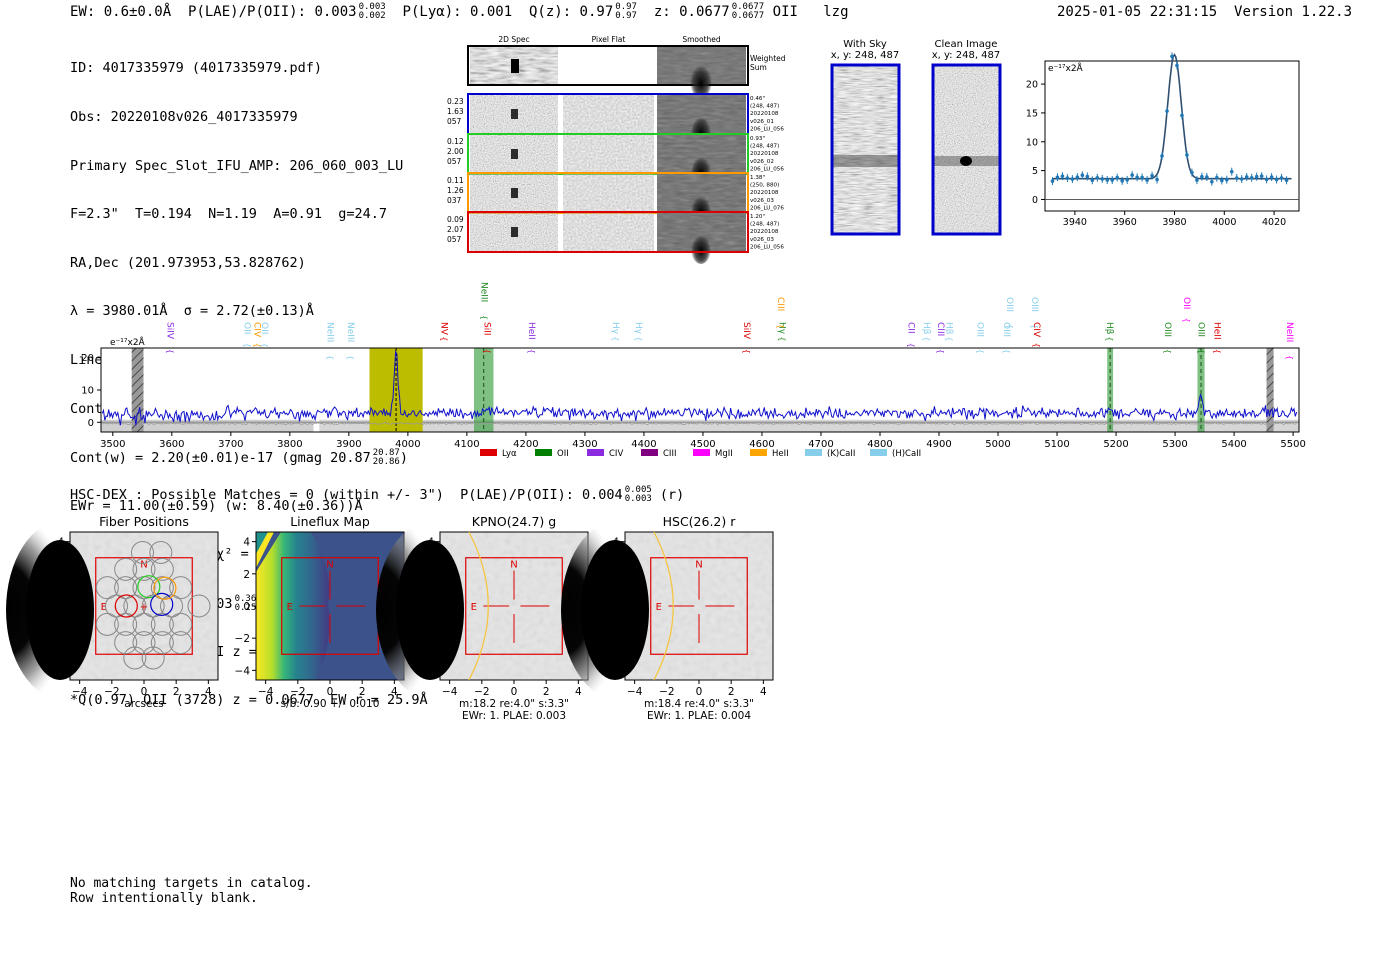 This screenshot has width=1400, height=953. What do you see at coordinates (615, 575) in the screenshot?
I see `map-y-tick: 2` at bounding box center [615, 575].